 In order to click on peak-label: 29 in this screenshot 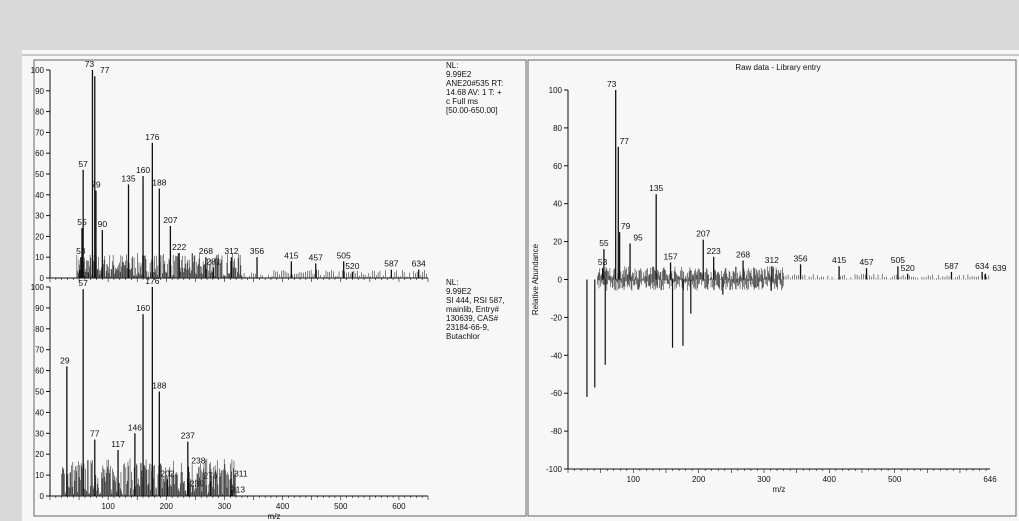, I will do `click(65, 360)`.